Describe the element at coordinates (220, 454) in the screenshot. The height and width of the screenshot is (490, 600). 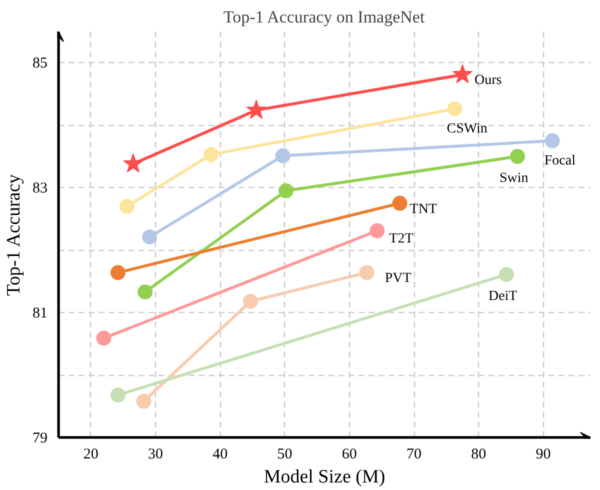
I see `x-tick-label: 40` at that location.